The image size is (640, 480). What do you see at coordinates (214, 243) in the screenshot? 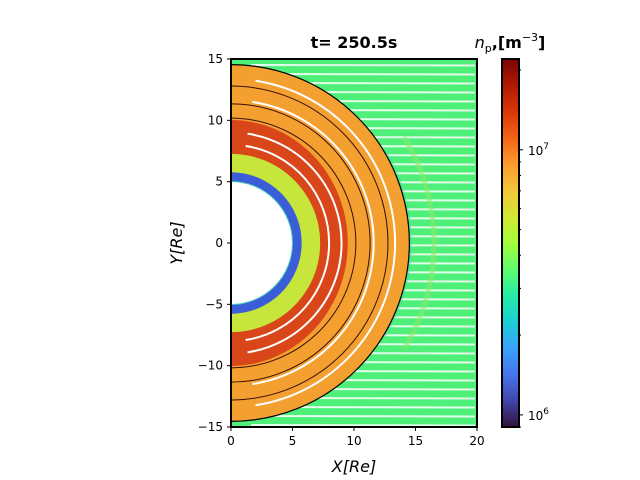
I see `y-axis: −15 −10 −5 0 5 10 15` at bounding box center [214, 243].